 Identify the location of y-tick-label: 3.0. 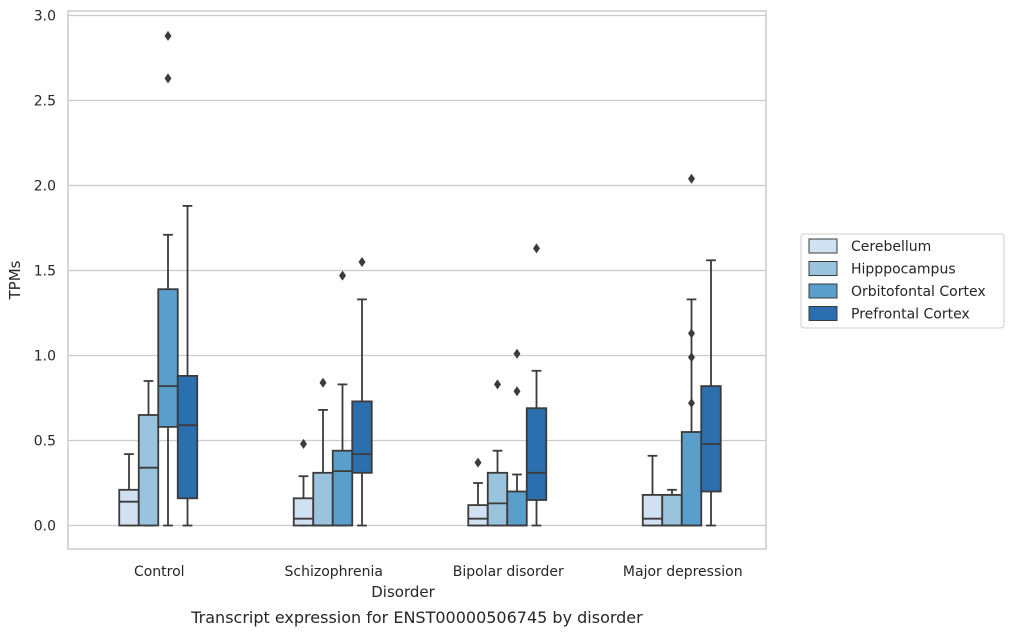
(45, 17).